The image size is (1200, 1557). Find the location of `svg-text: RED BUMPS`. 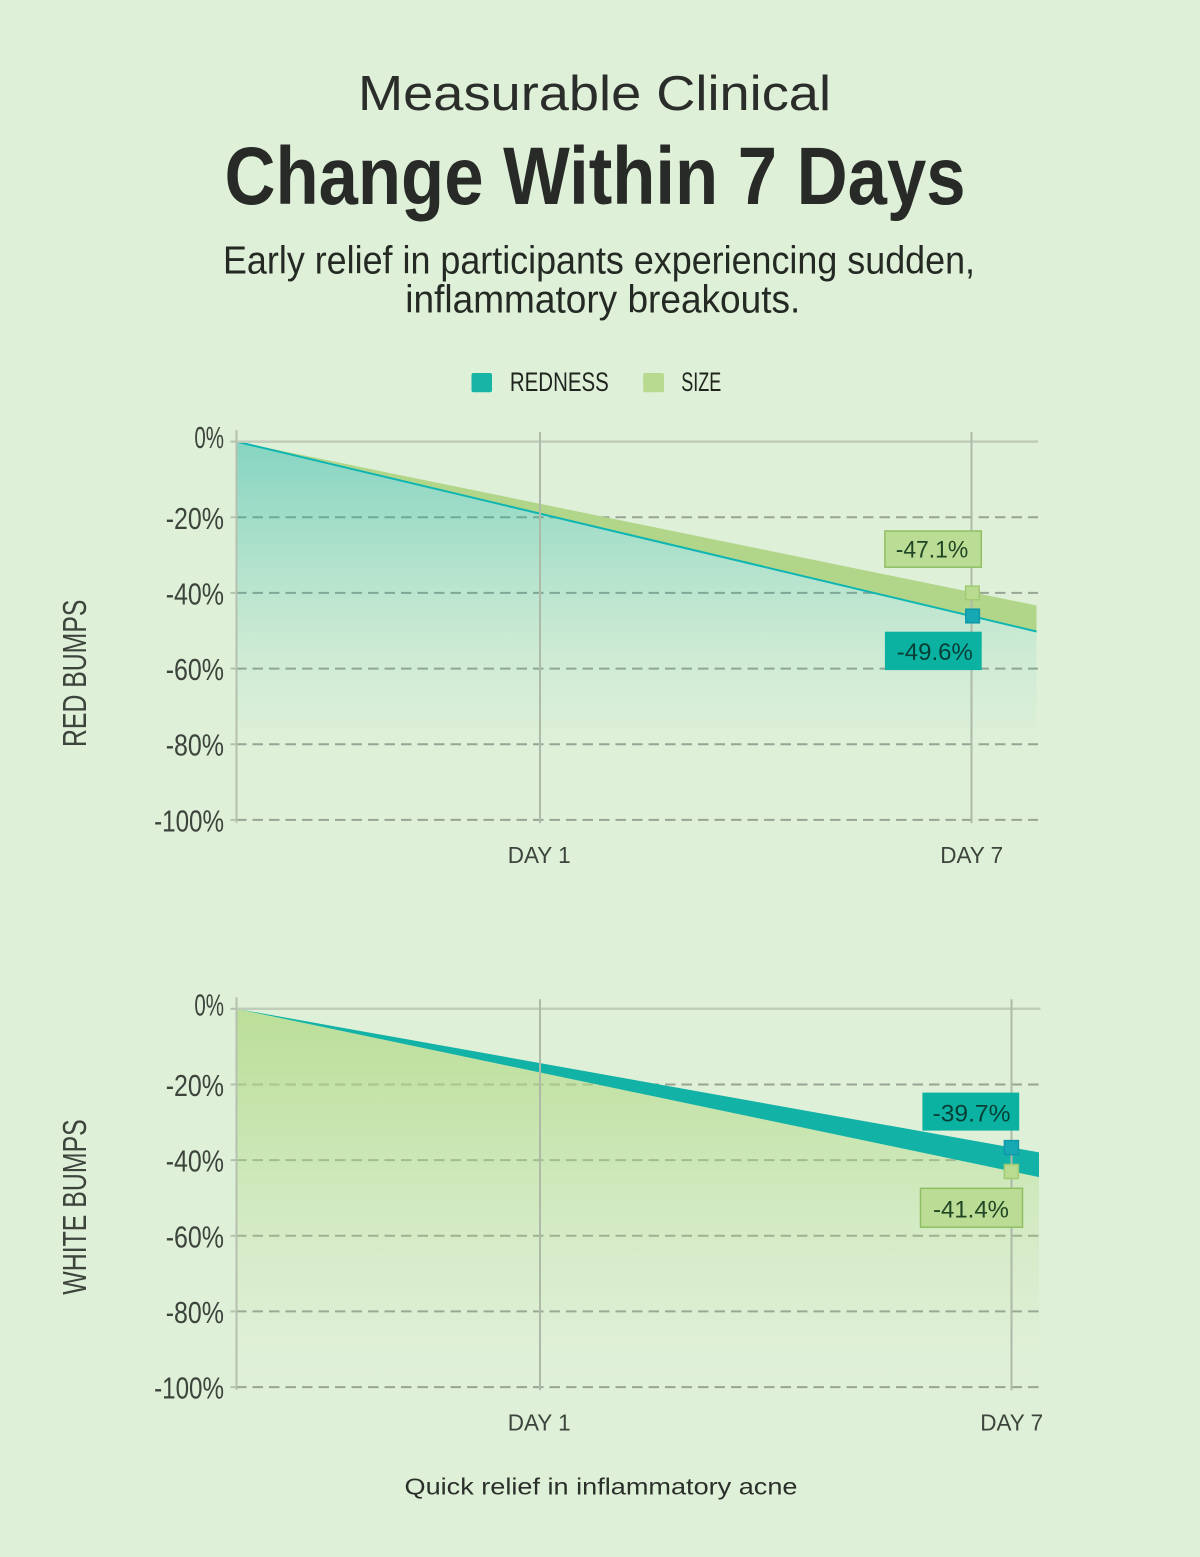

svg-text: RED BUMPS is located at coordinates (74, 673).